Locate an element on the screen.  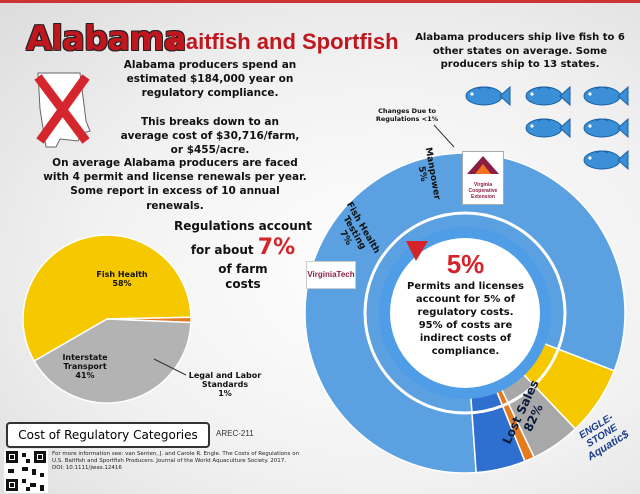
virginia-tech-label: VirginiaTech is located at coordinates (331, 274).